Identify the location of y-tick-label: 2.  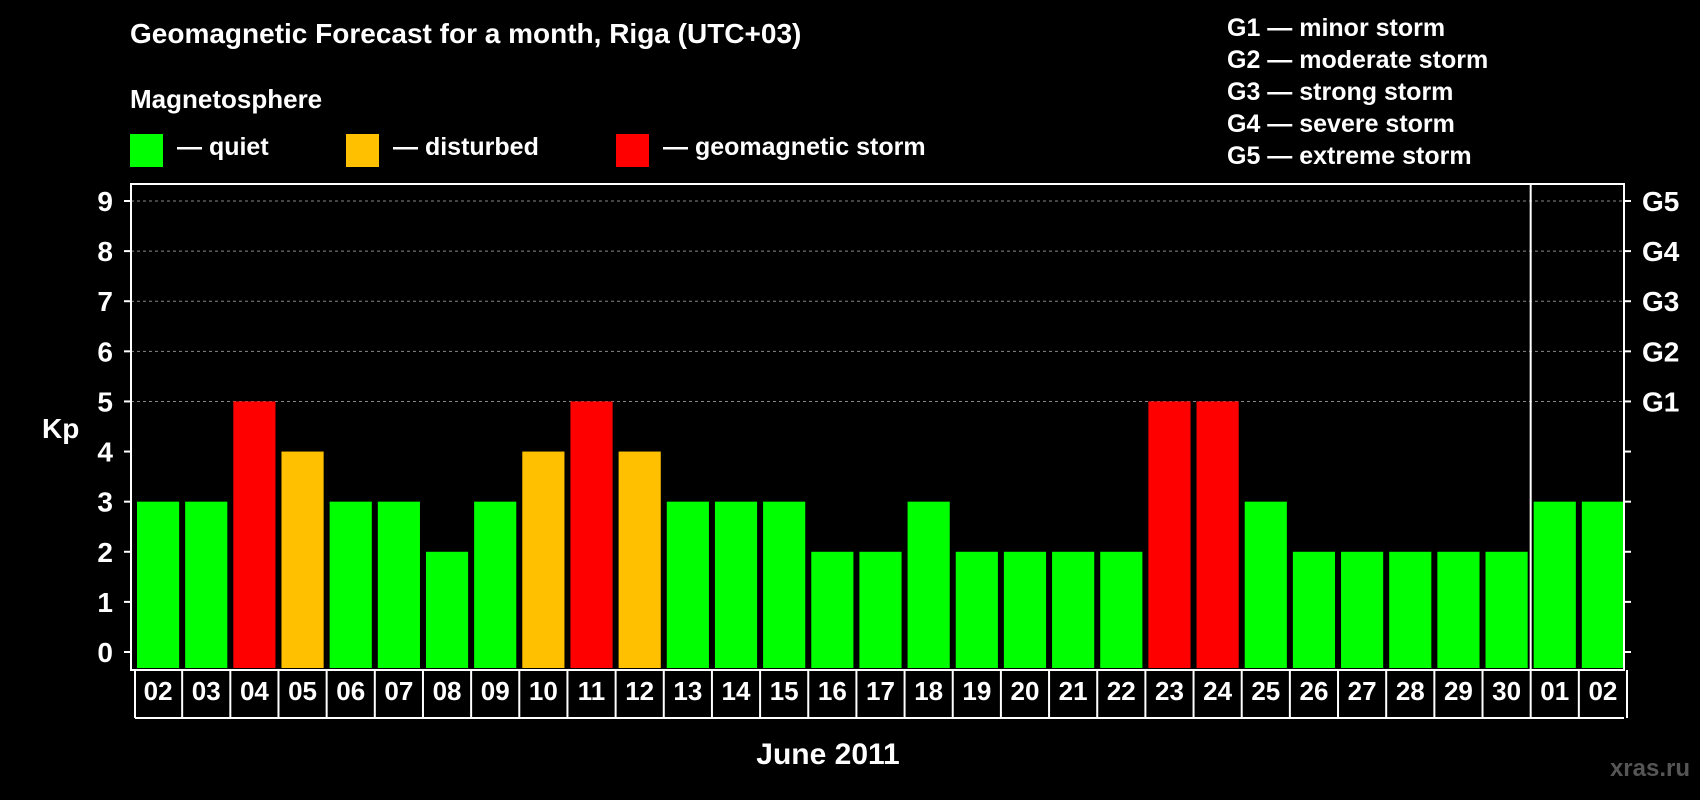
(105, 552).